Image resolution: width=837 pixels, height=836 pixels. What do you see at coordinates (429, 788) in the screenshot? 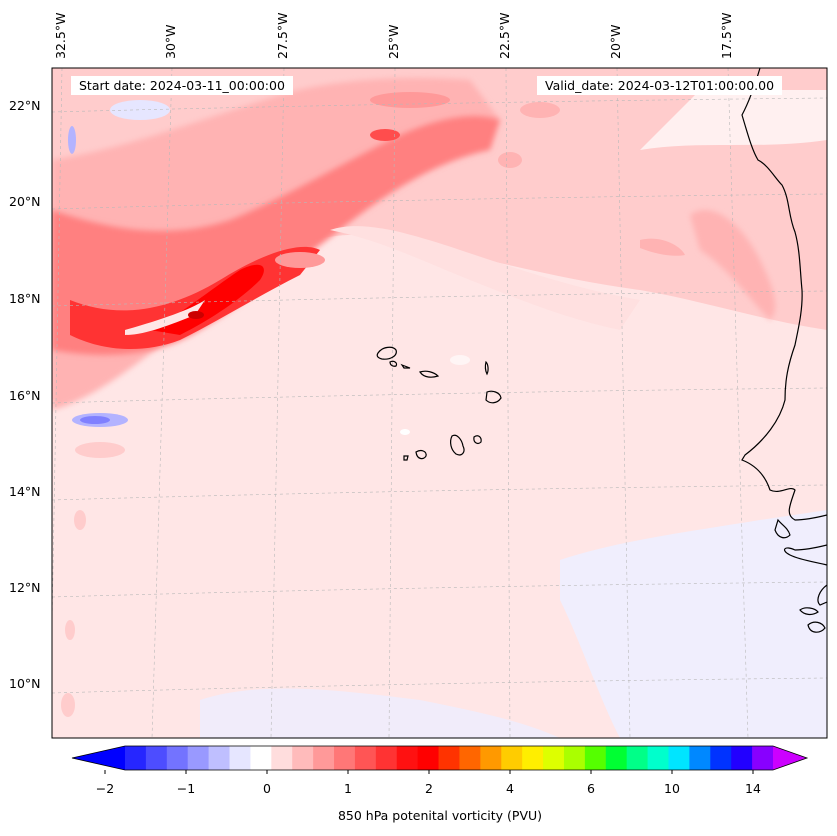
I see `cbar-tick-label: 2` at bounding box center [429, 788].